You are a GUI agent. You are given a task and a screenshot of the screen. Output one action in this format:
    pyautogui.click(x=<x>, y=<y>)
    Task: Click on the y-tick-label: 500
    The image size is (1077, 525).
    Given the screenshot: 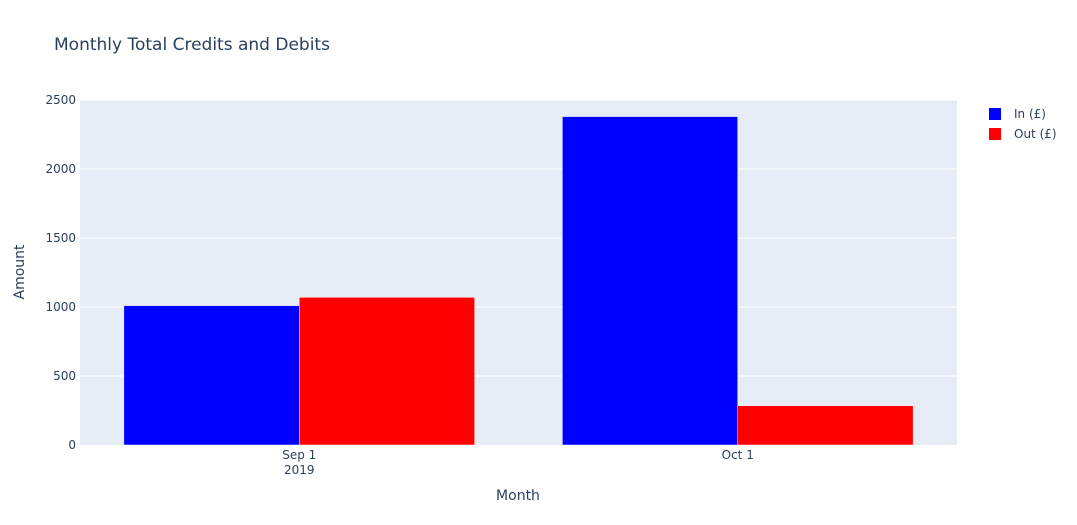 What is the action you would take?
    pyautogui.click(x=64, y=376)
    